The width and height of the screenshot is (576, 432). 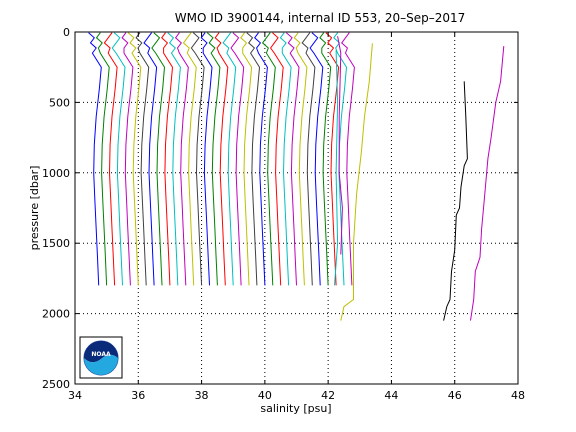 I want to click on x-tick-label: 38, so click(x=202, y=395).